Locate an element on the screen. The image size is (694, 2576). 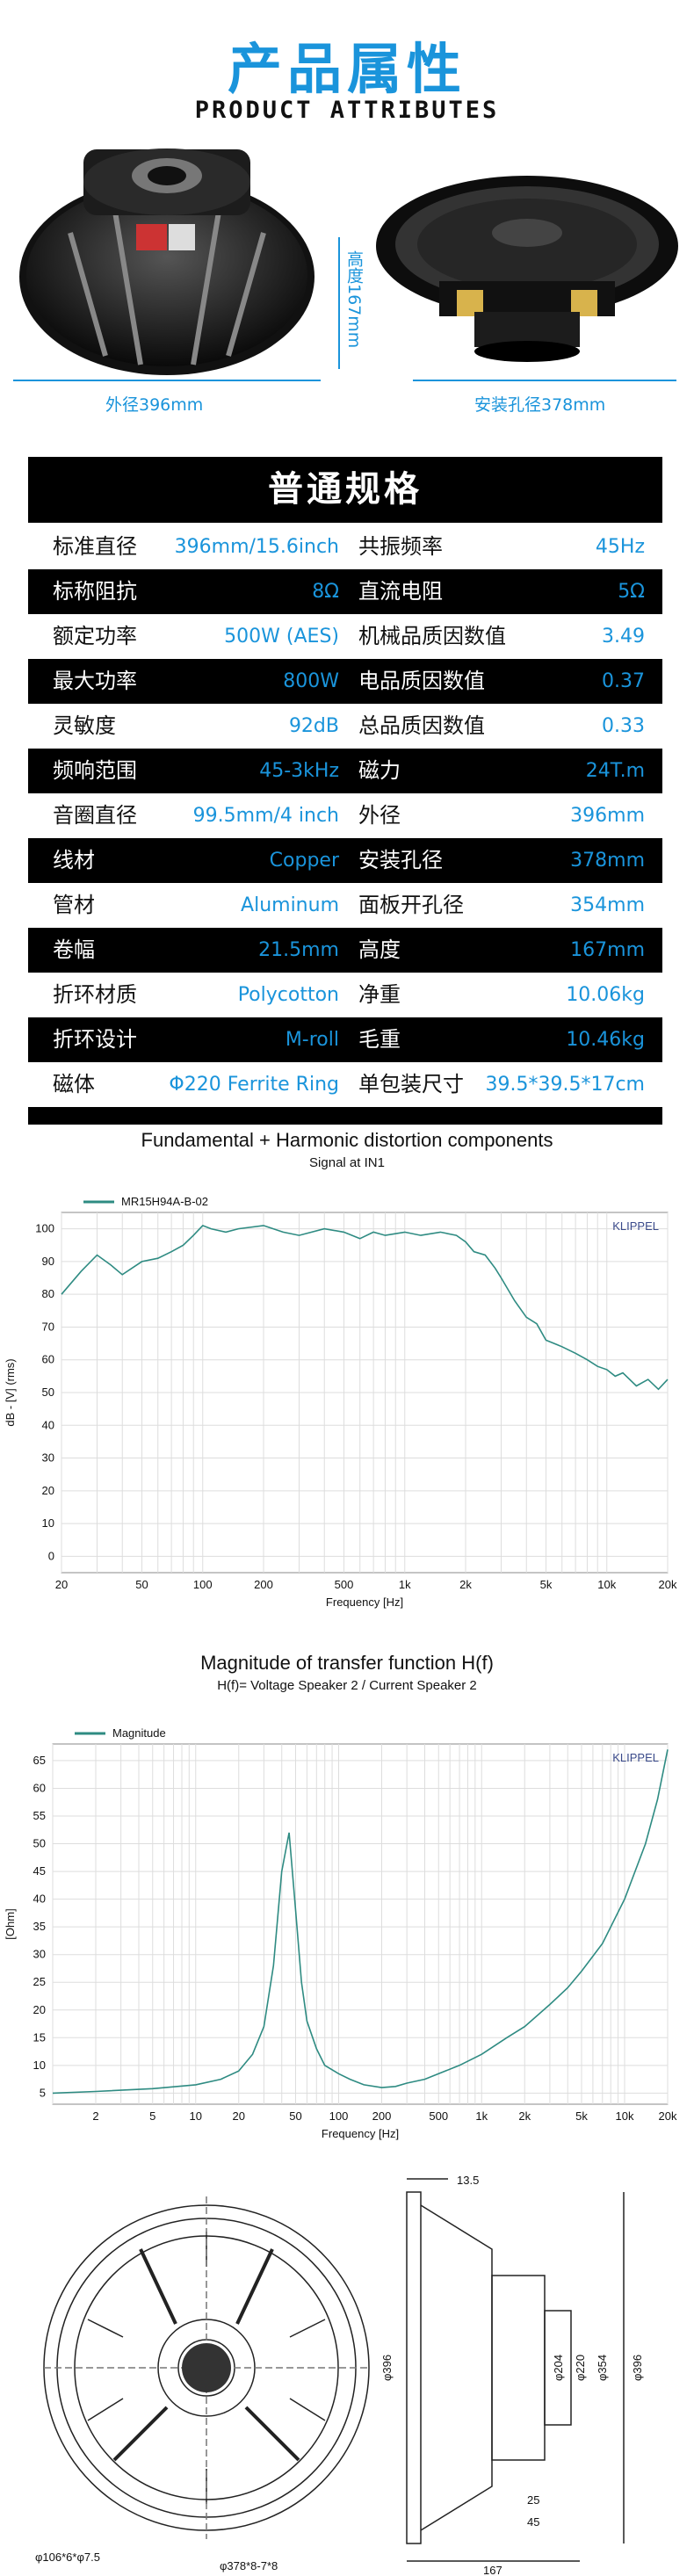
outer-dimension-label: 外径396mm is located at coordinates (154, 405).